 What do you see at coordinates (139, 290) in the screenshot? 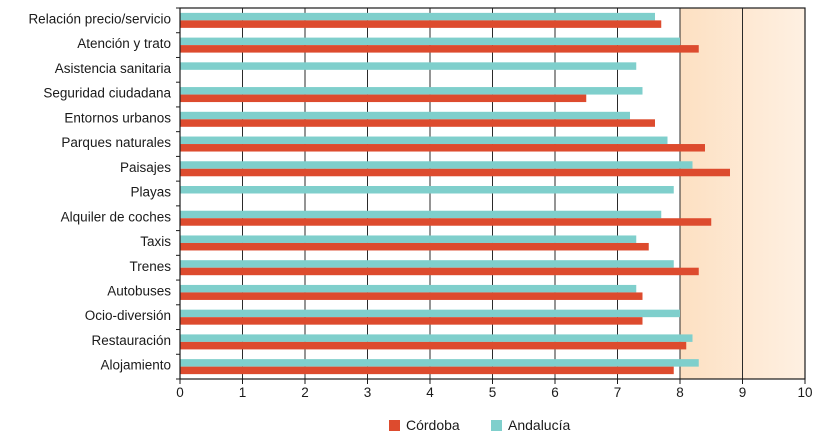
I see `category-label: Autobuses` at bounding box center [139, 290].